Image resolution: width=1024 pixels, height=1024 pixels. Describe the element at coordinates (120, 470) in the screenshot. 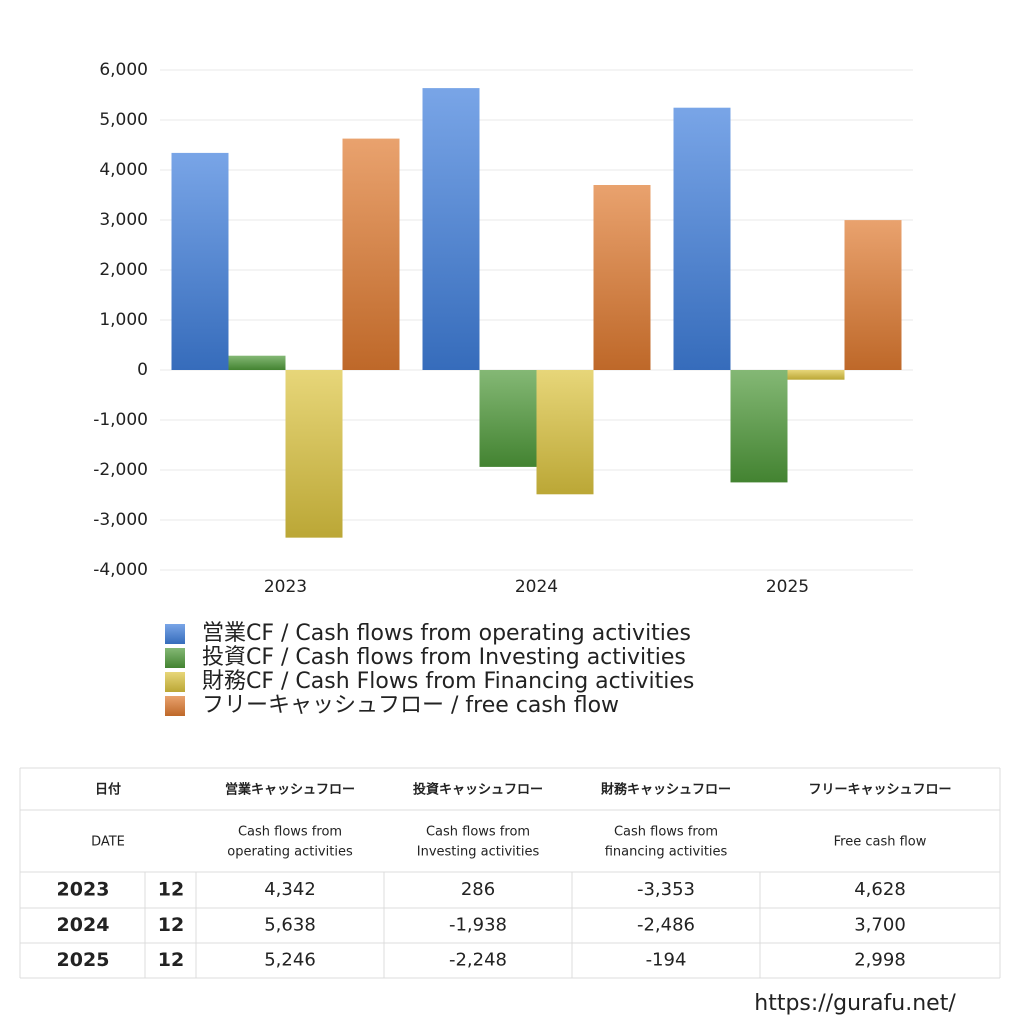

I see `y-tick-label: -2,000` at that location.